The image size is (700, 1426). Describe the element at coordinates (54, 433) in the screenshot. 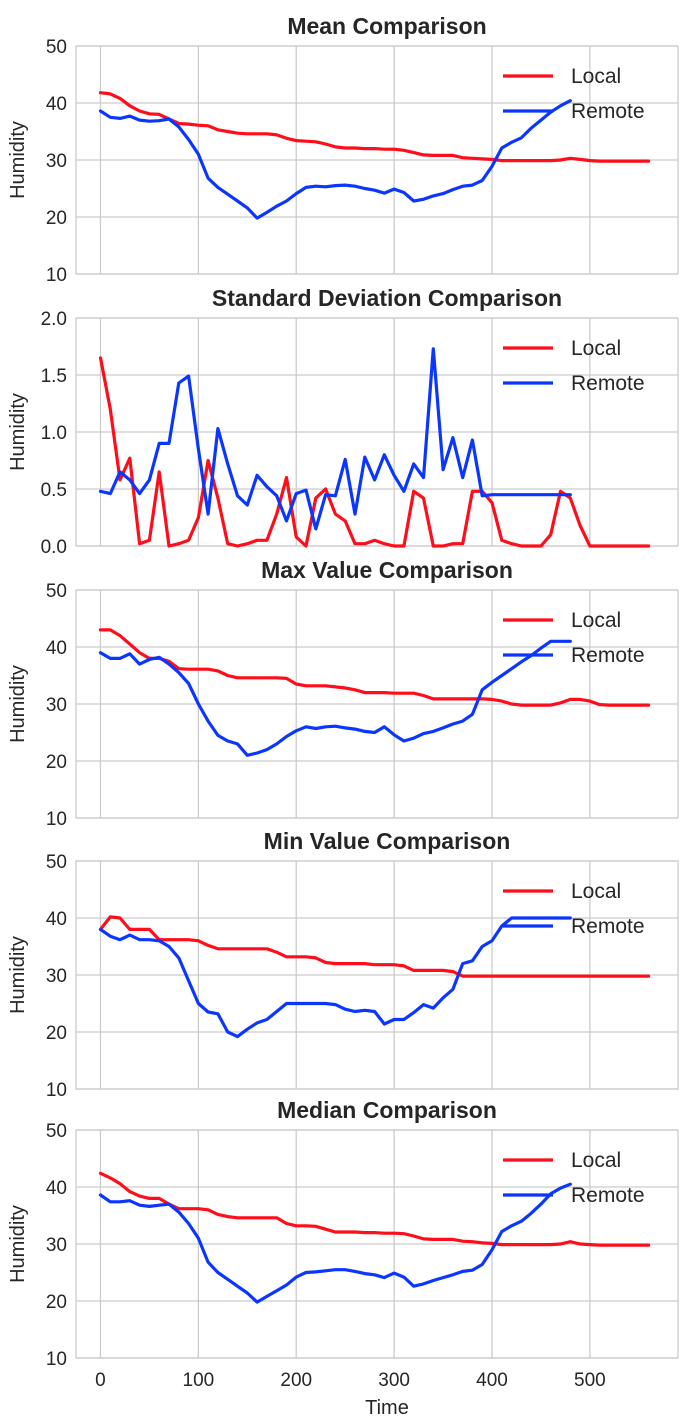

I see `y-tick-label: 1.0` at that location.